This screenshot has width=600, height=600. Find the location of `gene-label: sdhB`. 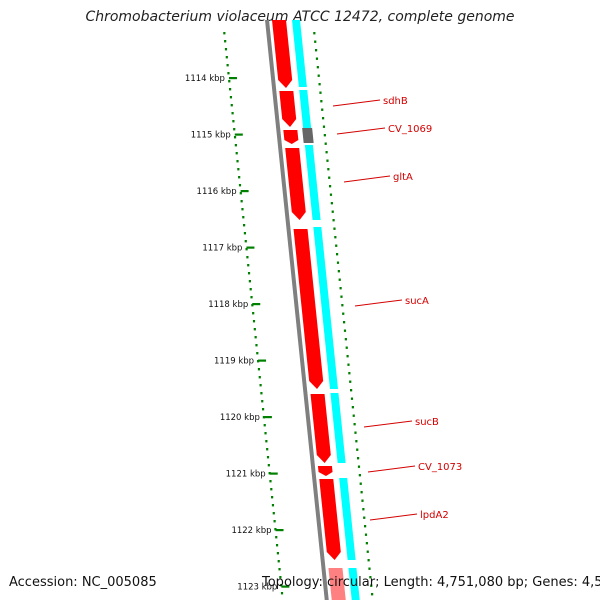

gene-label: sdhB is located at coordinates (395, 101).